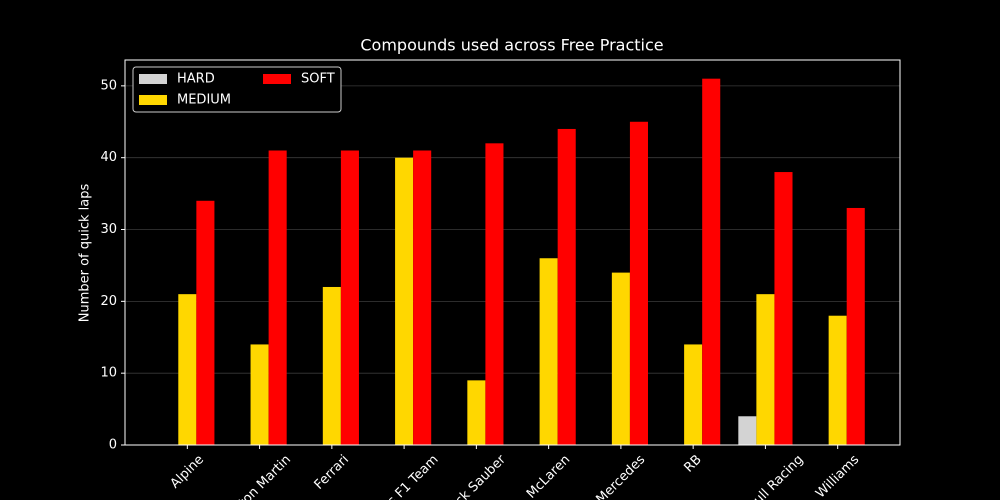 This screenshot has height=500, width=1000. I want to click on x-tick-label: Williams, so click(837, 476).